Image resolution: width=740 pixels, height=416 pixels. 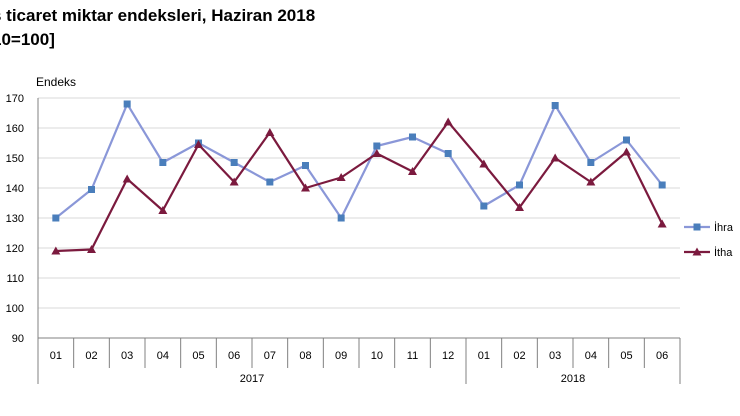 What do you see at coordinates (15, 279) in the screenshot?
I see `y-tick-label: 110` at bounding box center [15, 279].